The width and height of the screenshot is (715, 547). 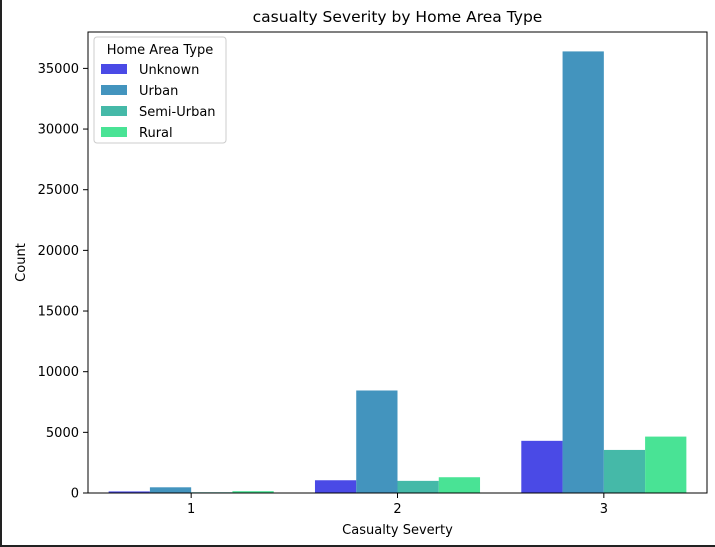 I want to click on legend-box, so click(x=160, y=90).